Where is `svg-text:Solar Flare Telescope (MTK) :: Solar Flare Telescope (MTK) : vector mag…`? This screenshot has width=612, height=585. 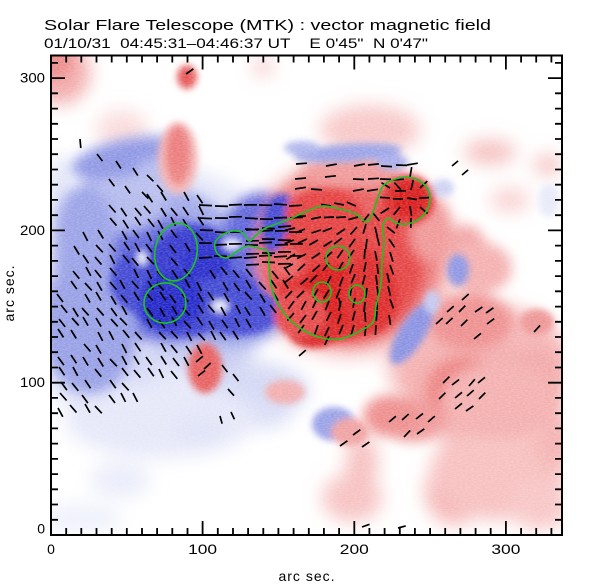 svg-text:Solar Flare Telescope (MTK) :: Solar Flare Telescope (MTK) : vector mag… is located at coordinates (267, 25).